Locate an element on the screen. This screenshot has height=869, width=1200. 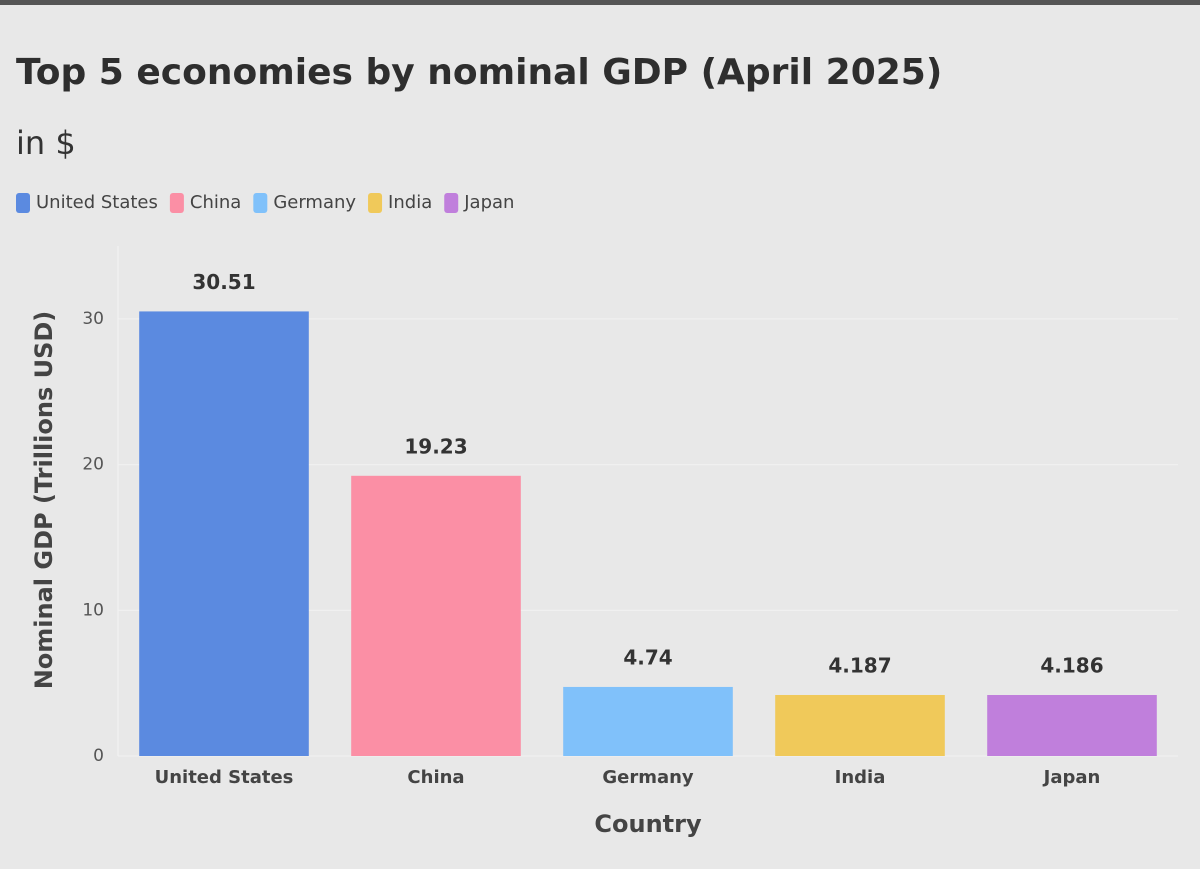
value-label: 4.74 is located at coordinates (647, 657).